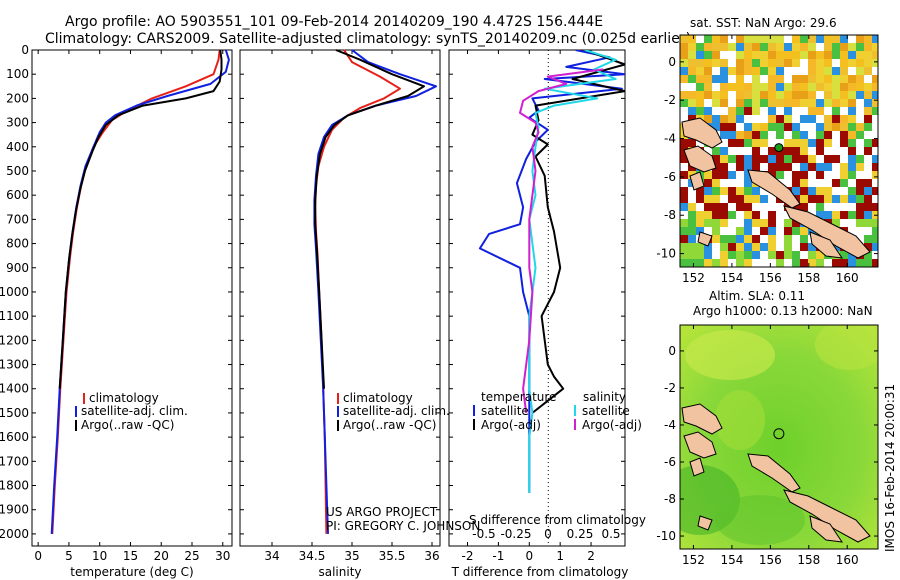 The width and height of the screenshot is (900, 580). Describe the element at coordinates (540, 572) in the screenshot. I see `difference-xlabel: T difference from climatology` at that location.